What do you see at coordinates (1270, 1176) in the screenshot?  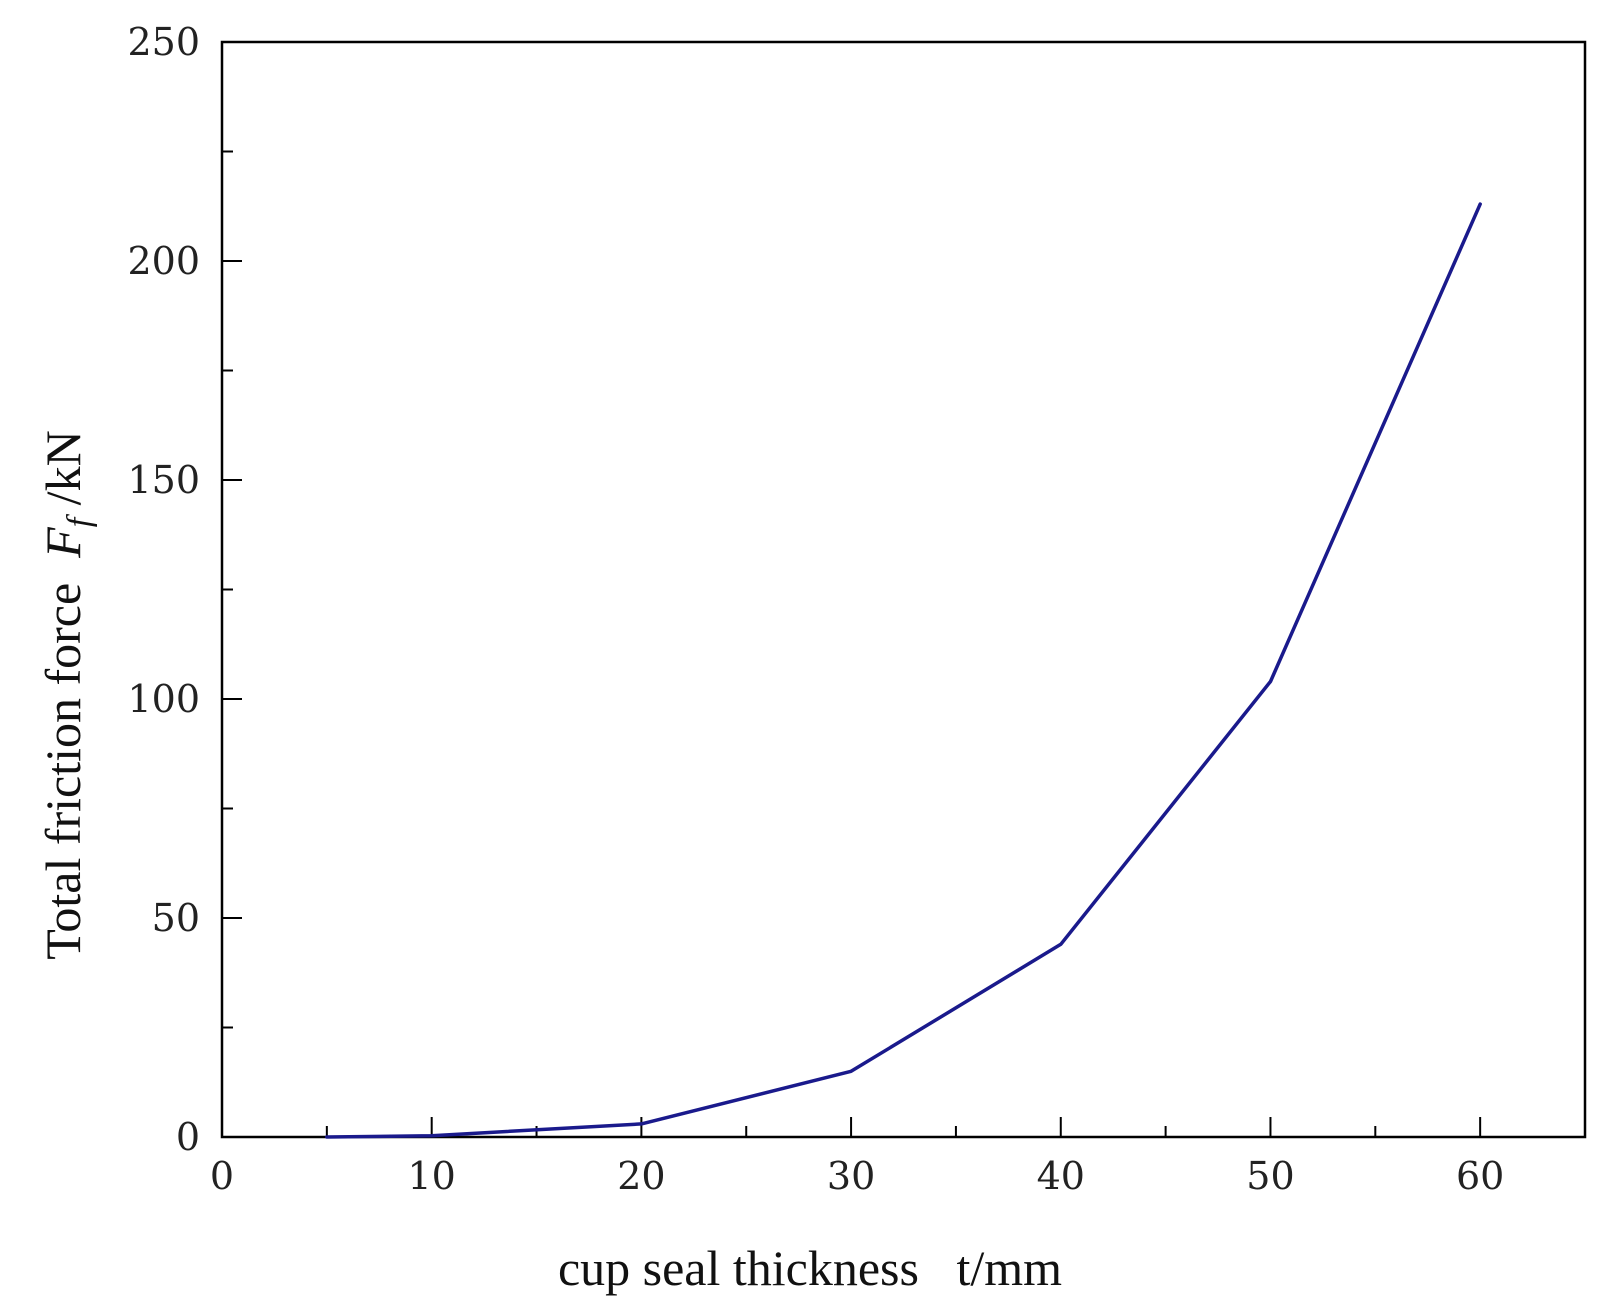 I see `x-tick-label: 50` at bounding box center [1270, 1176].